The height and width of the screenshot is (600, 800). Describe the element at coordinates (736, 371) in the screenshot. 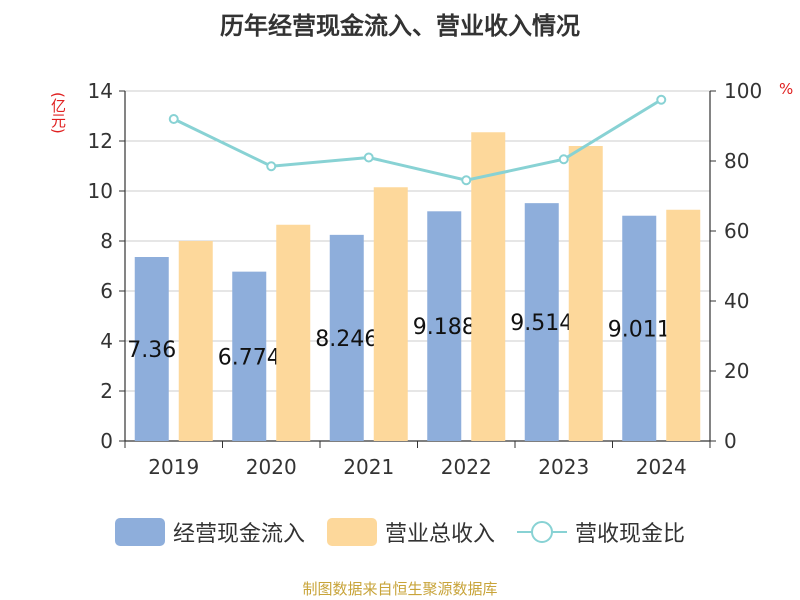

I see `y-right-tick-label: 20` at that location.